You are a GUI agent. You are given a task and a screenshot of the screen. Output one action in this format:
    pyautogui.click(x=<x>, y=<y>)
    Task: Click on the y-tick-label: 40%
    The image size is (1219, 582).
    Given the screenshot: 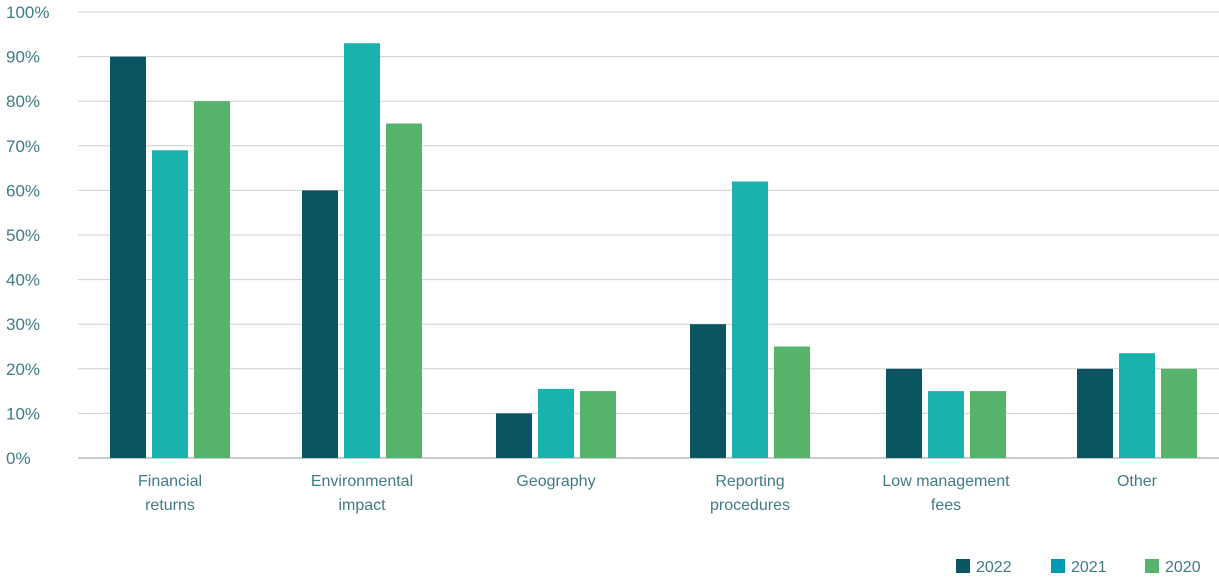 What is the action you would take?
    pyautogui.click(x=23, y=280)
    